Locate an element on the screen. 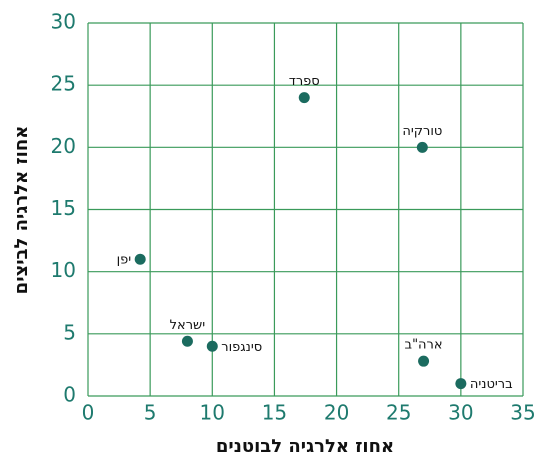 Image resolution: width=539 pixels, height=462 pixels. x-axis-title: אחוז אלרגיה לבוטנים is located at coordinates (305, 446).